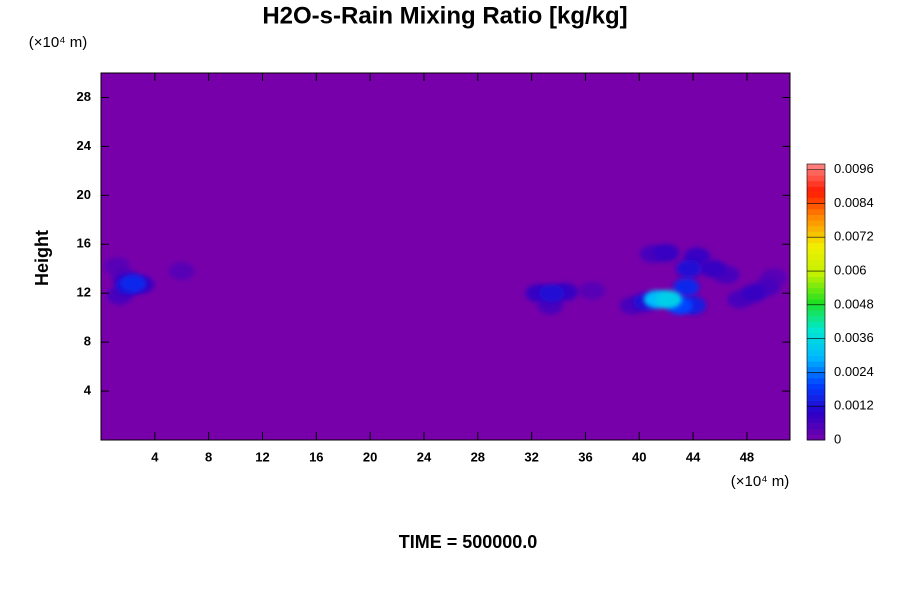 Image resolution: width=900 pixels, height=600 pixels. Describe the element at coordinates (854, 405) in the screenshot. I see `colorbar-tick-label: 0.0012` at that location.